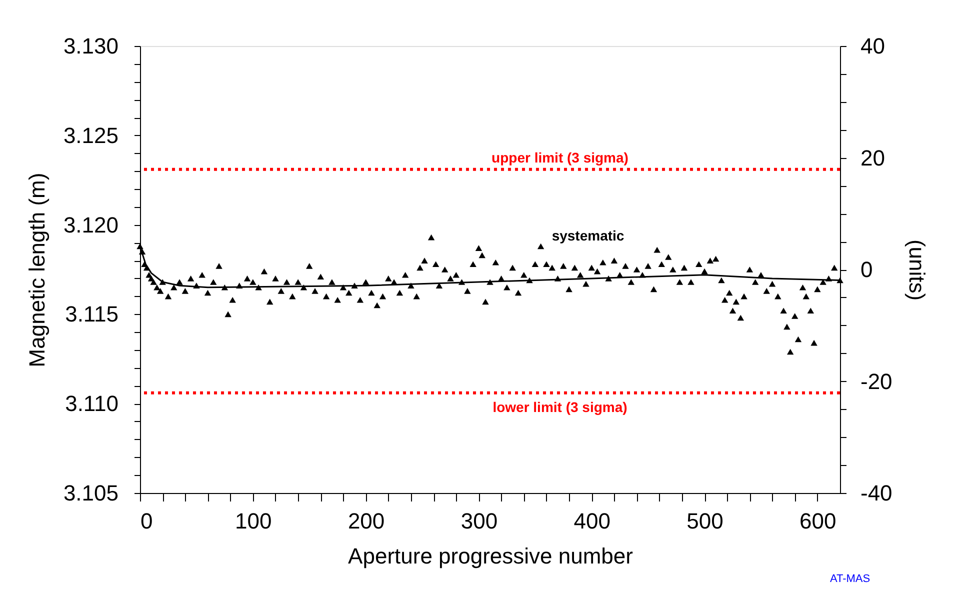 This screenshot has height=605, width=971. Describe the element at coordinates (91, 314) in the screenshot. I see `y-tick-label: 3.115` at that location.